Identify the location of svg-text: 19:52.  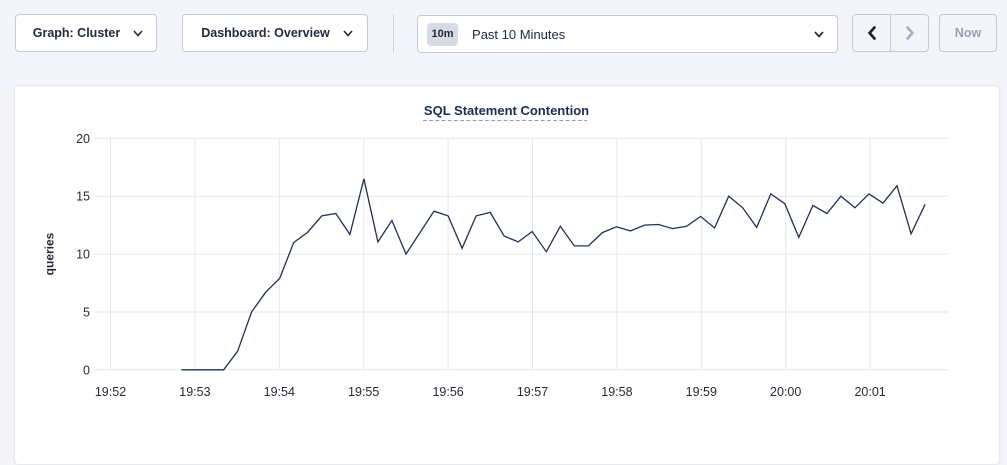
(110, 392).